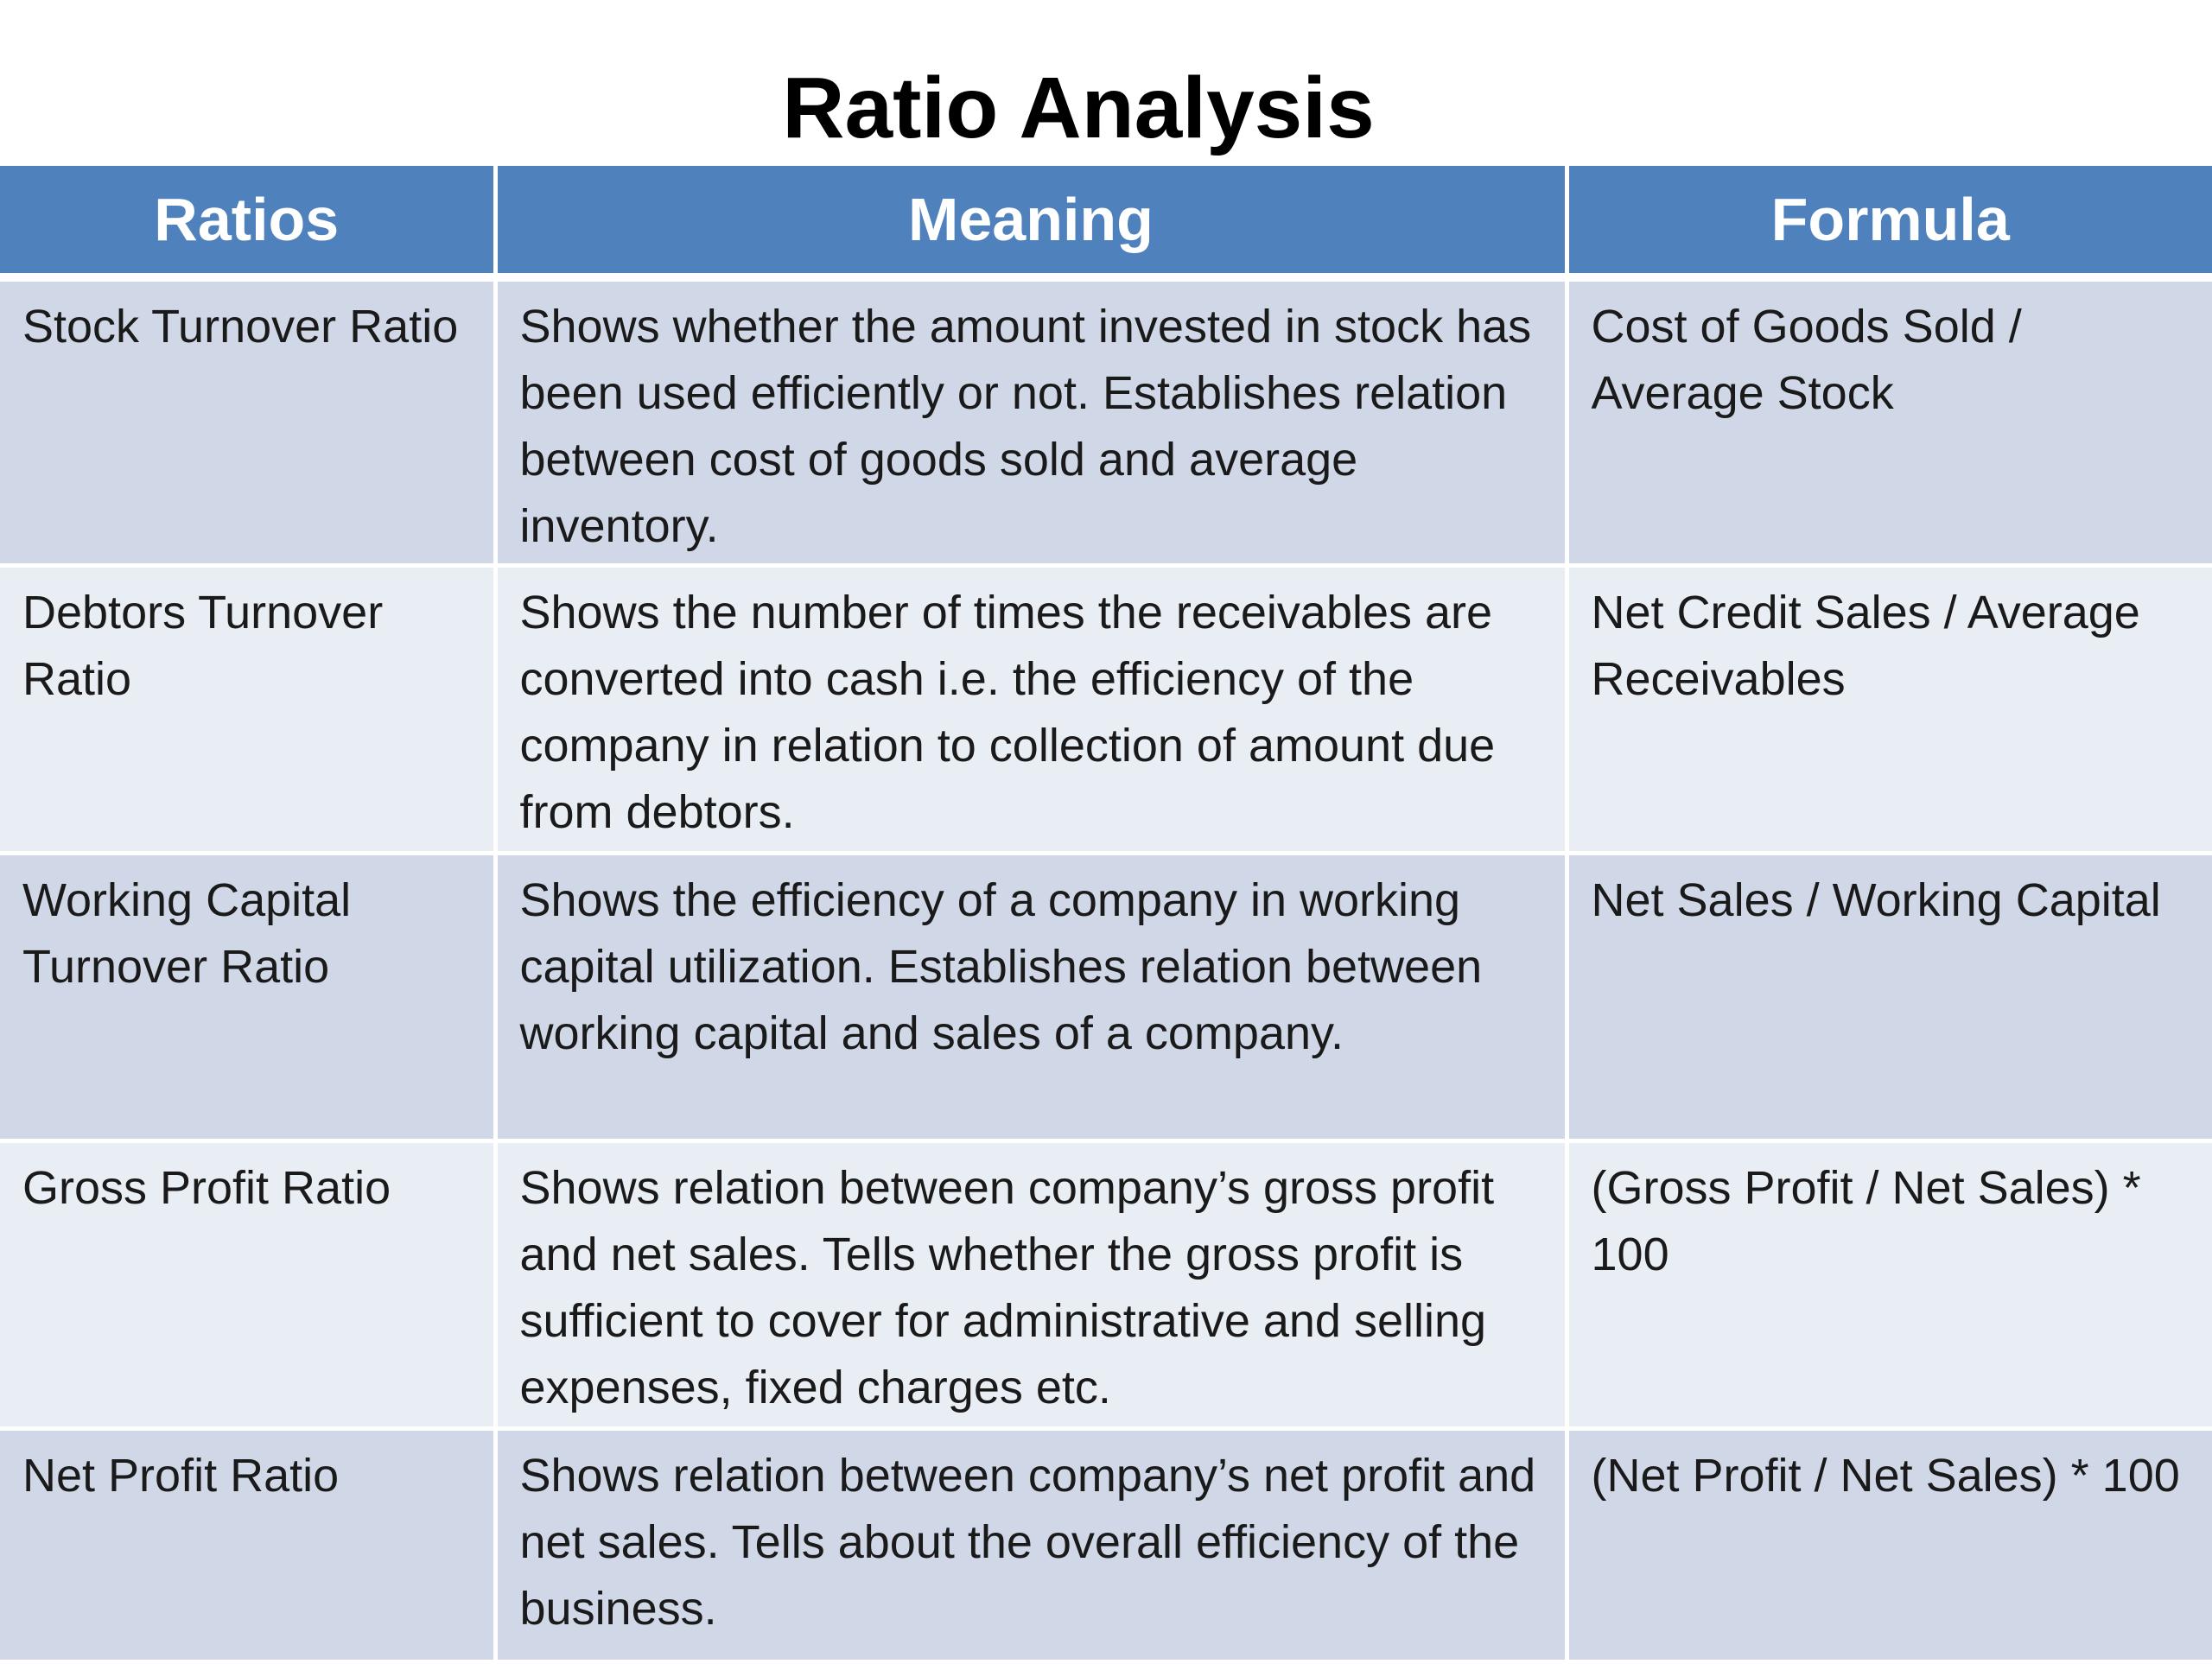 This screenshot has height=1664, width=2212. Describe the element at coordinates (1888, 1285) in the screenshot. I see `ratio-formula-cell: (Gross Profit / Net Sales) * 100` at that location.